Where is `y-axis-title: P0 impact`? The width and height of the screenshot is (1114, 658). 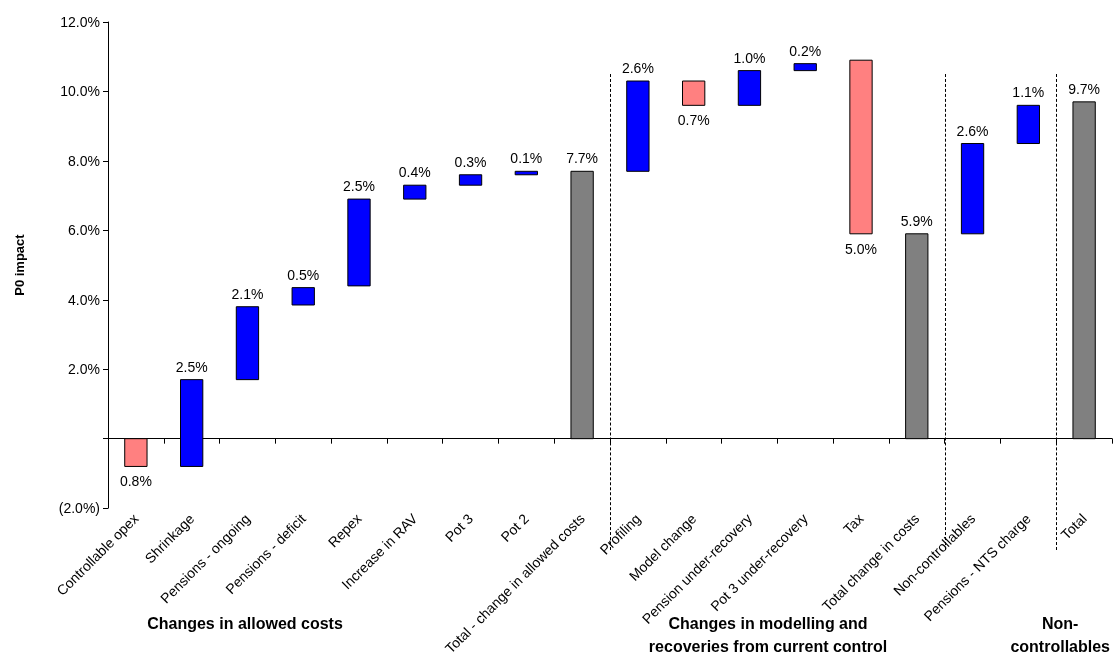
y-axis-title: P0 impact is located at coordinates (19, 264).